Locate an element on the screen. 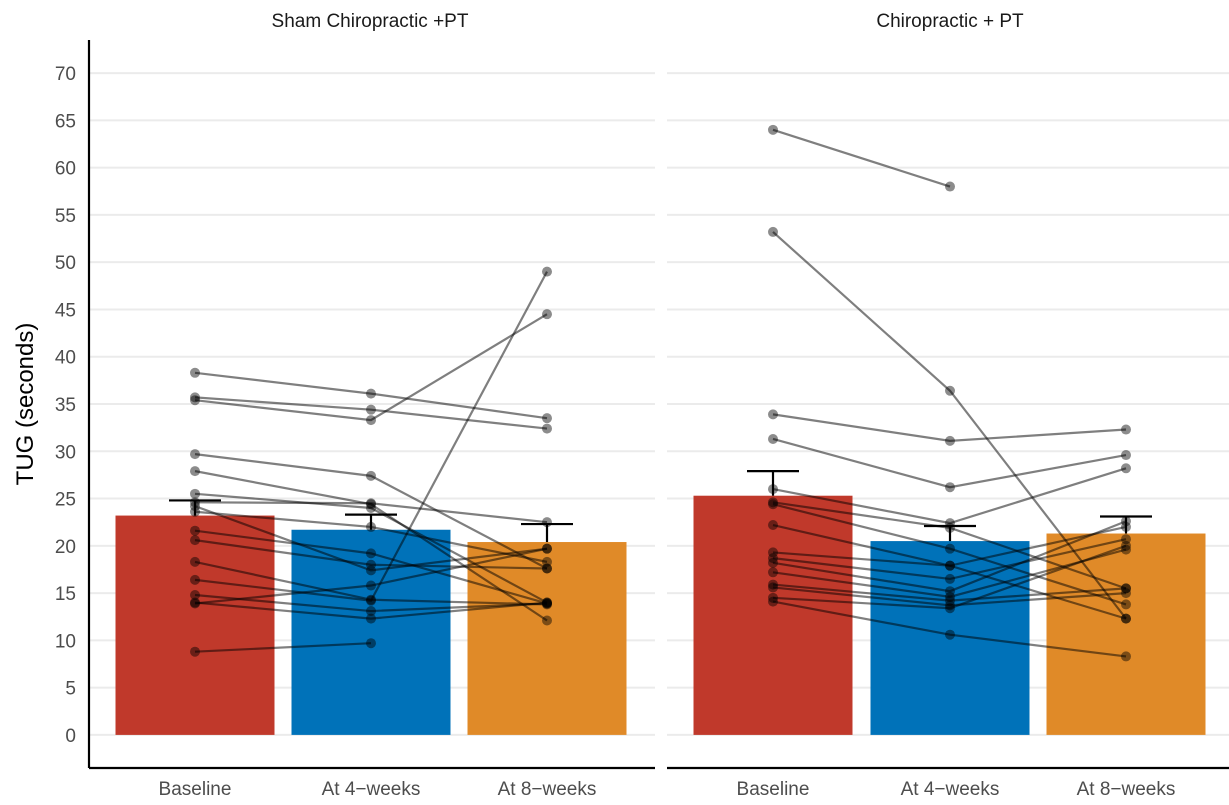 The image size is (1229, 805). y-tick-label-35: 35 is located at coordinates (65, 405).